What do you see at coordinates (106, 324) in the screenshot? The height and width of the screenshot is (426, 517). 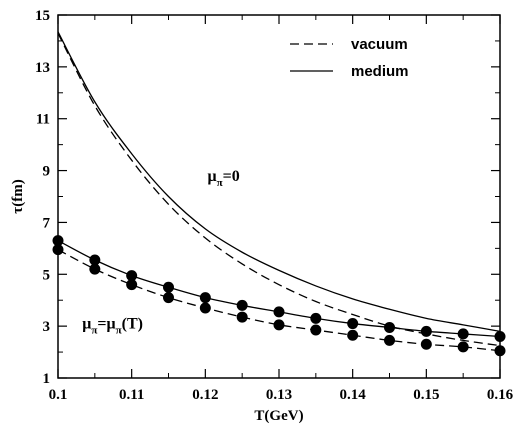 I see `annotation-text: =μ` at bounding box center [106, 324].